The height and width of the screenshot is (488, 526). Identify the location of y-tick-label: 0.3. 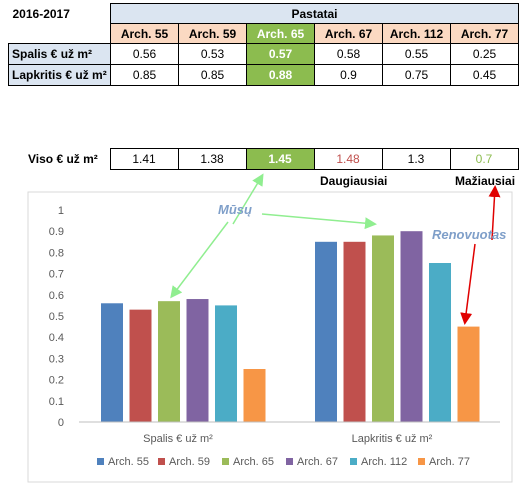
(56, 359).